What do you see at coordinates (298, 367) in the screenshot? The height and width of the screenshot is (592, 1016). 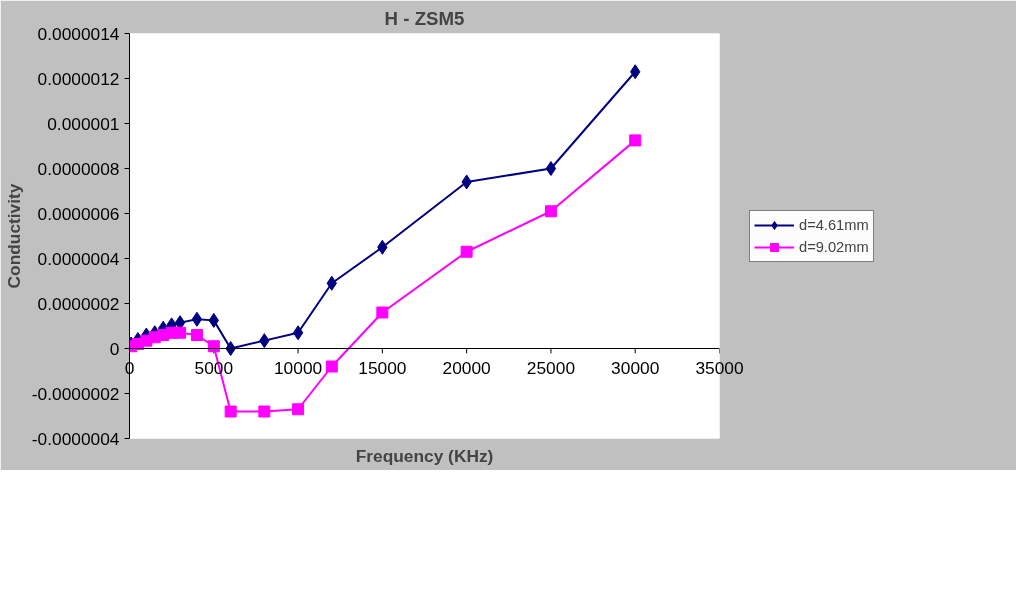 I see `x-tick-label: 10000` at bounding box center [298, 367].